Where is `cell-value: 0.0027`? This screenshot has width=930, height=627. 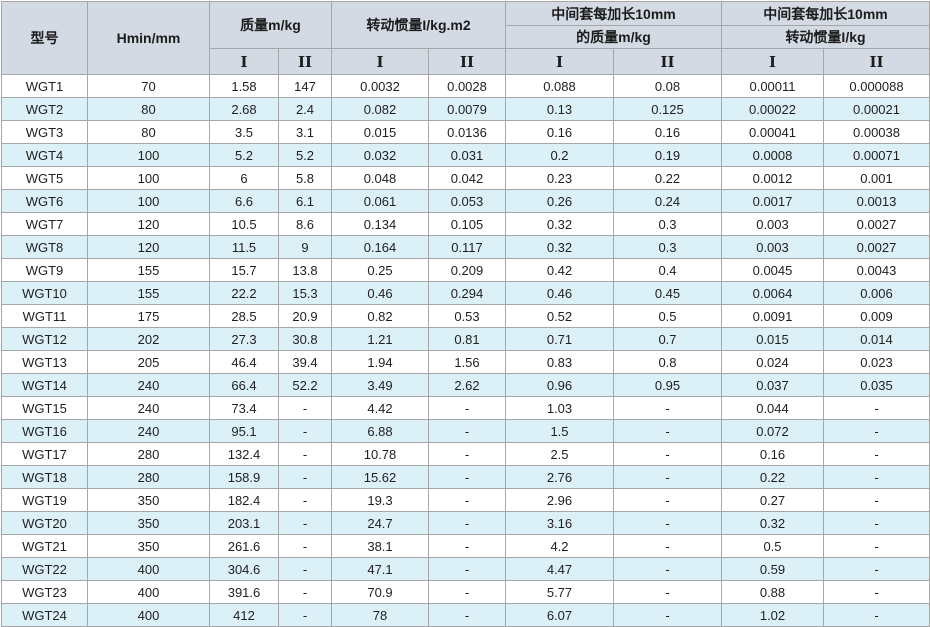
cell-value: 0.0027 is located at coordinates (876, 224).